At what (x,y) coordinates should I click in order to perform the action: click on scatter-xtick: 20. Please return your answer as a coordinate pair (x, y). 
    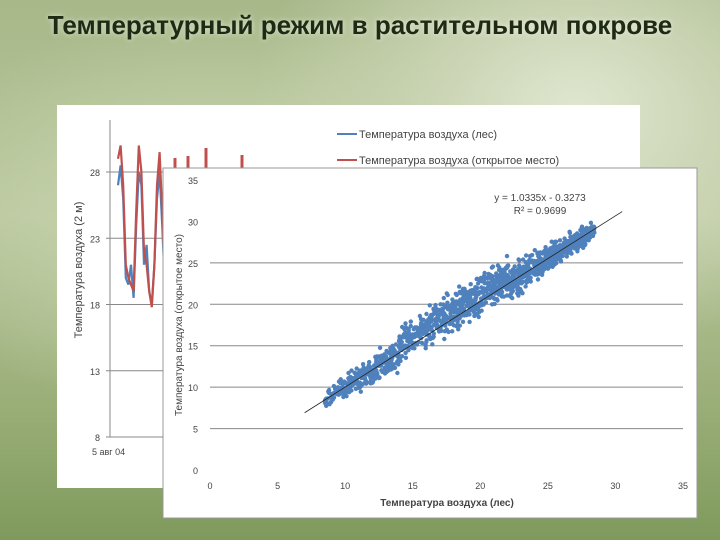
    Looking at the image, I should click on (480, 486).